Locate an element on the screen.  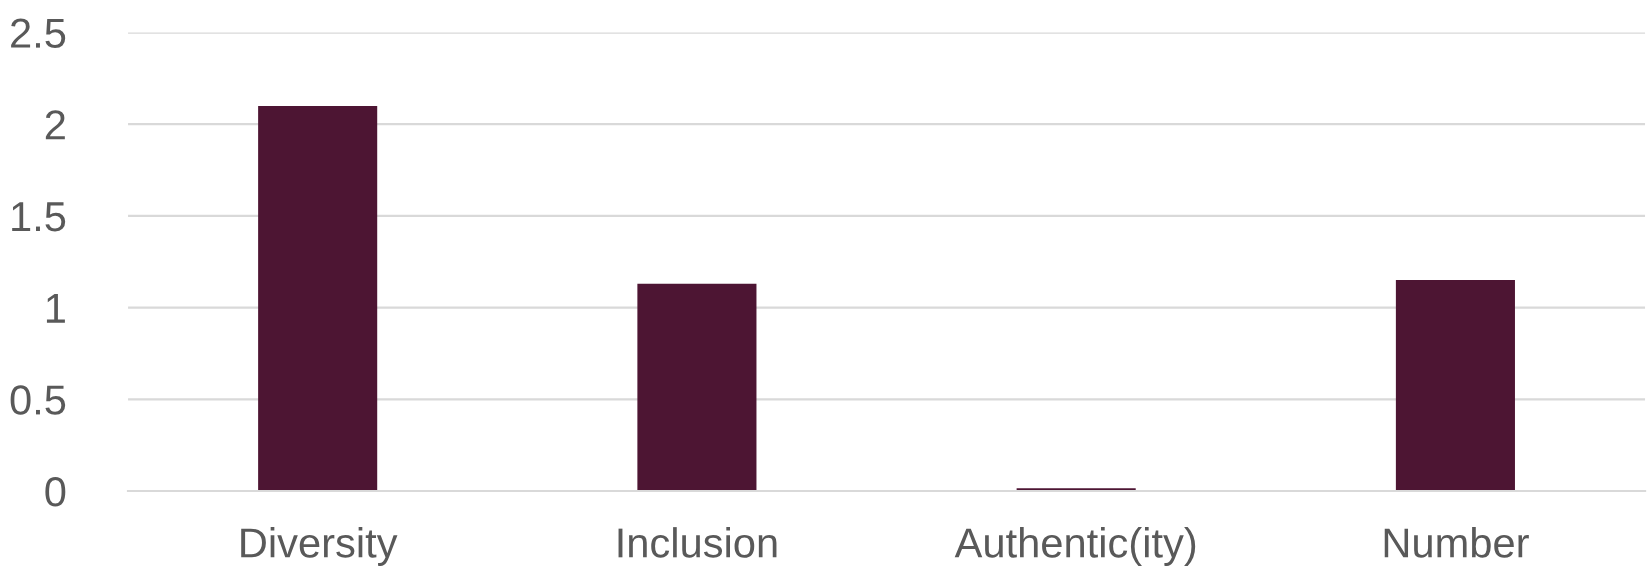
y-tick-label: 2 is located at coordinates (55, 125).